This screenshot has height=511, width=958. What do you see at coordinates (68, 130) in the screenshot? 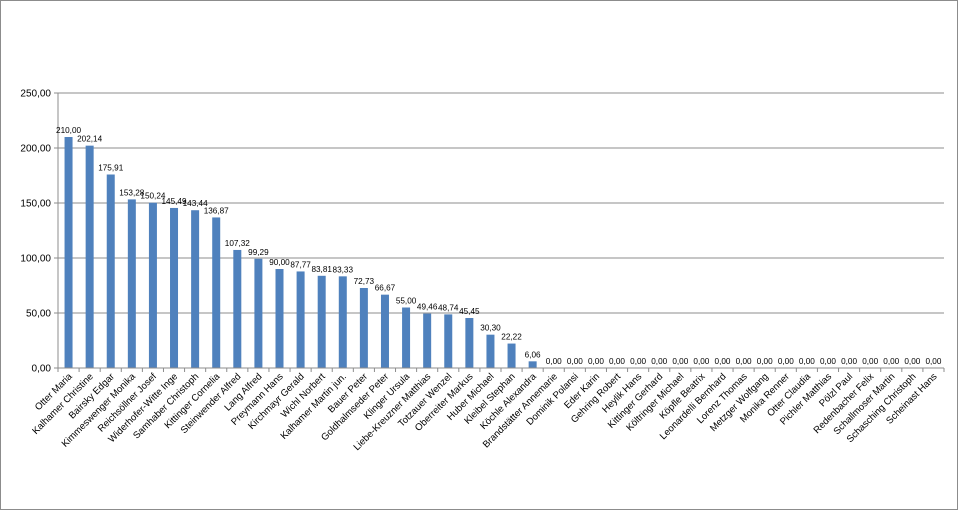
I see `data-label: 210,00` at bounding box center [68, 130].